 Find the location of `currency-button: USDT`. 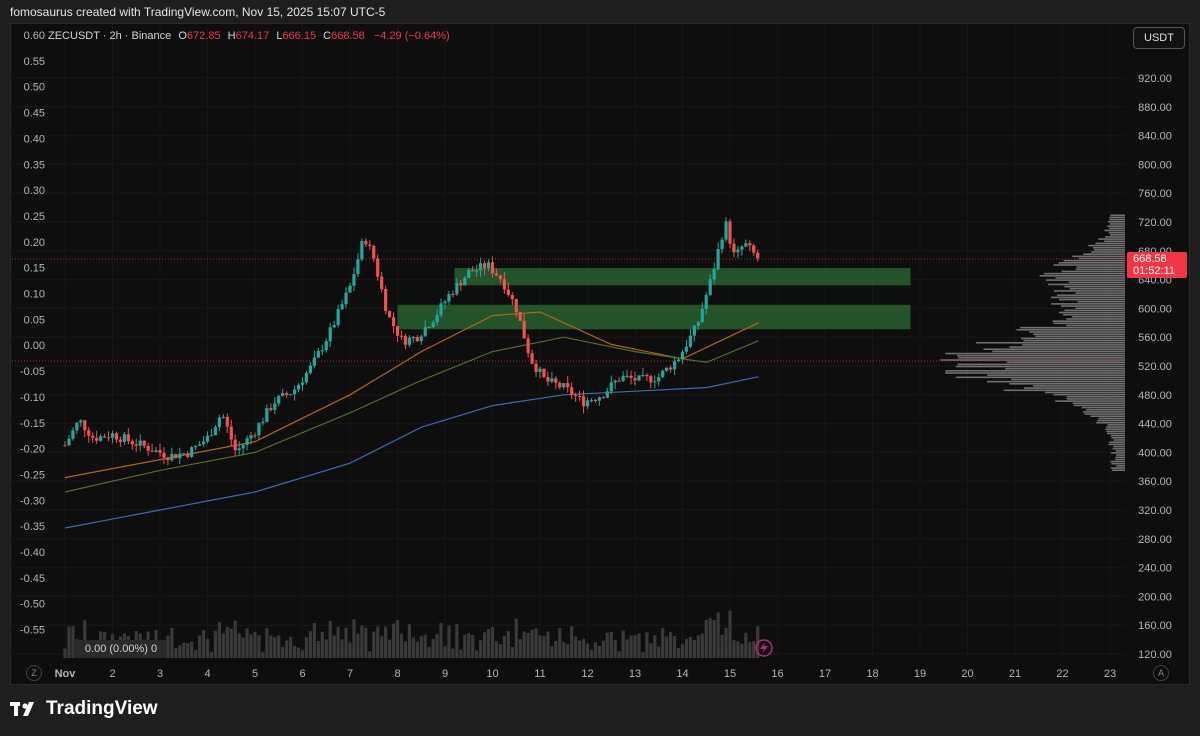

currency-button: USDT is located at coordinates (1159, 38).